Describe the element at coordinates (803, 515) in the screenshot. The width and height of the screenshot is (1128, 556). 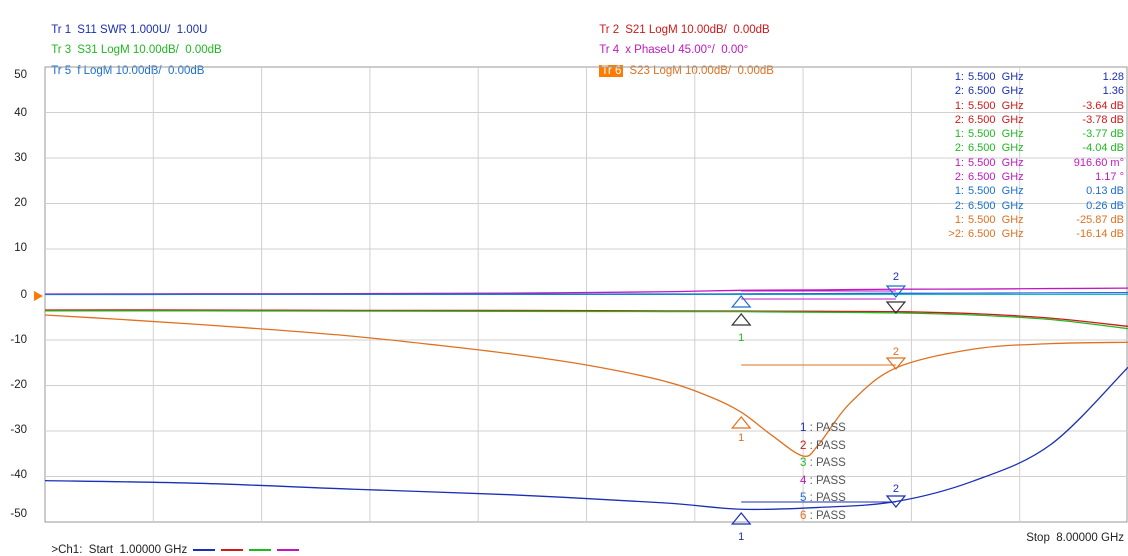
I see `trace-number: 6` at that location.